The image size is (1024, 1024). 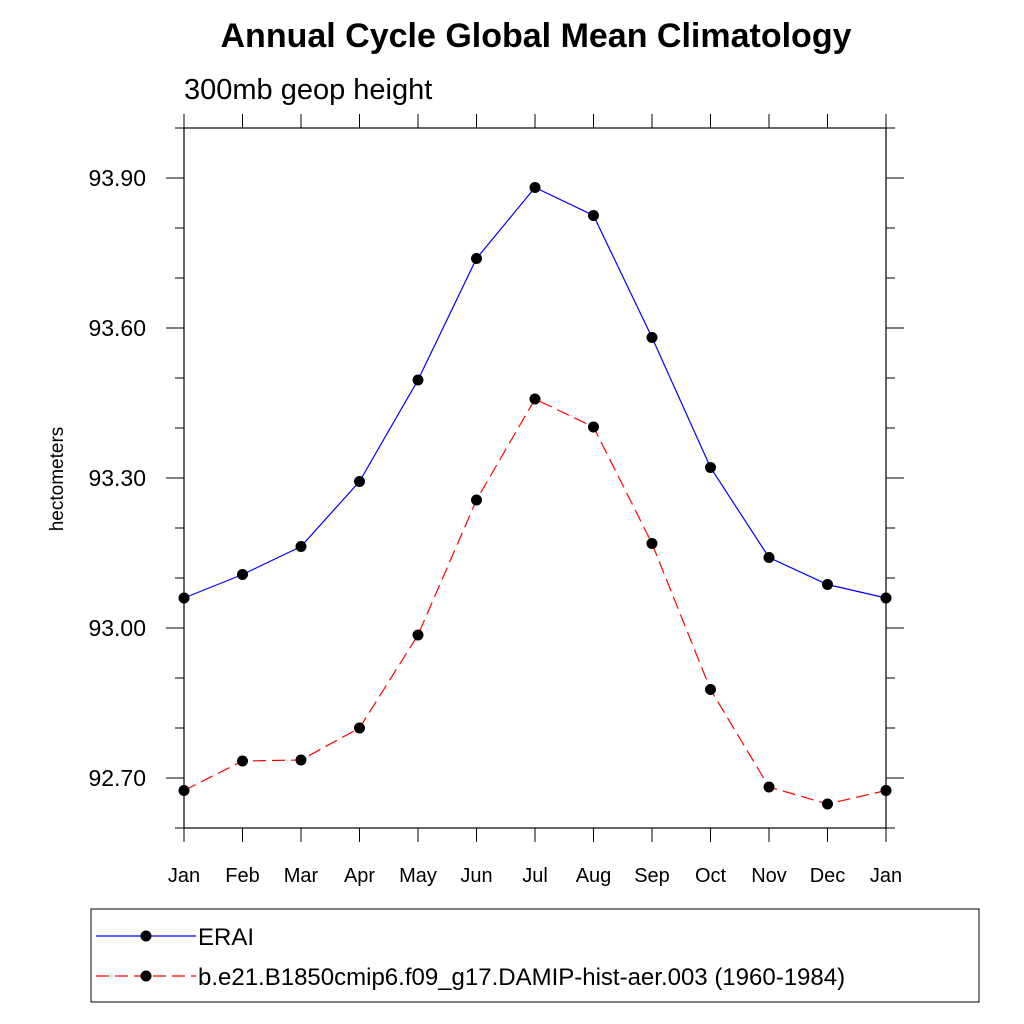 I want to click on x-tick-label: Dec, so click(x=828, y=876).